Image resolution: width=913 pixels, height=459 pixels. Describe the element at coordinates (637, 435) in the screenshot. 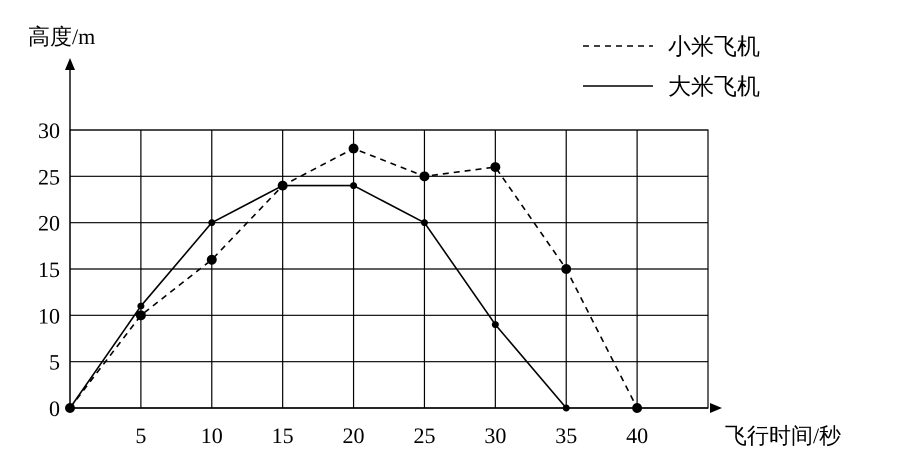

I see `x-tick-label: 40` at that location.